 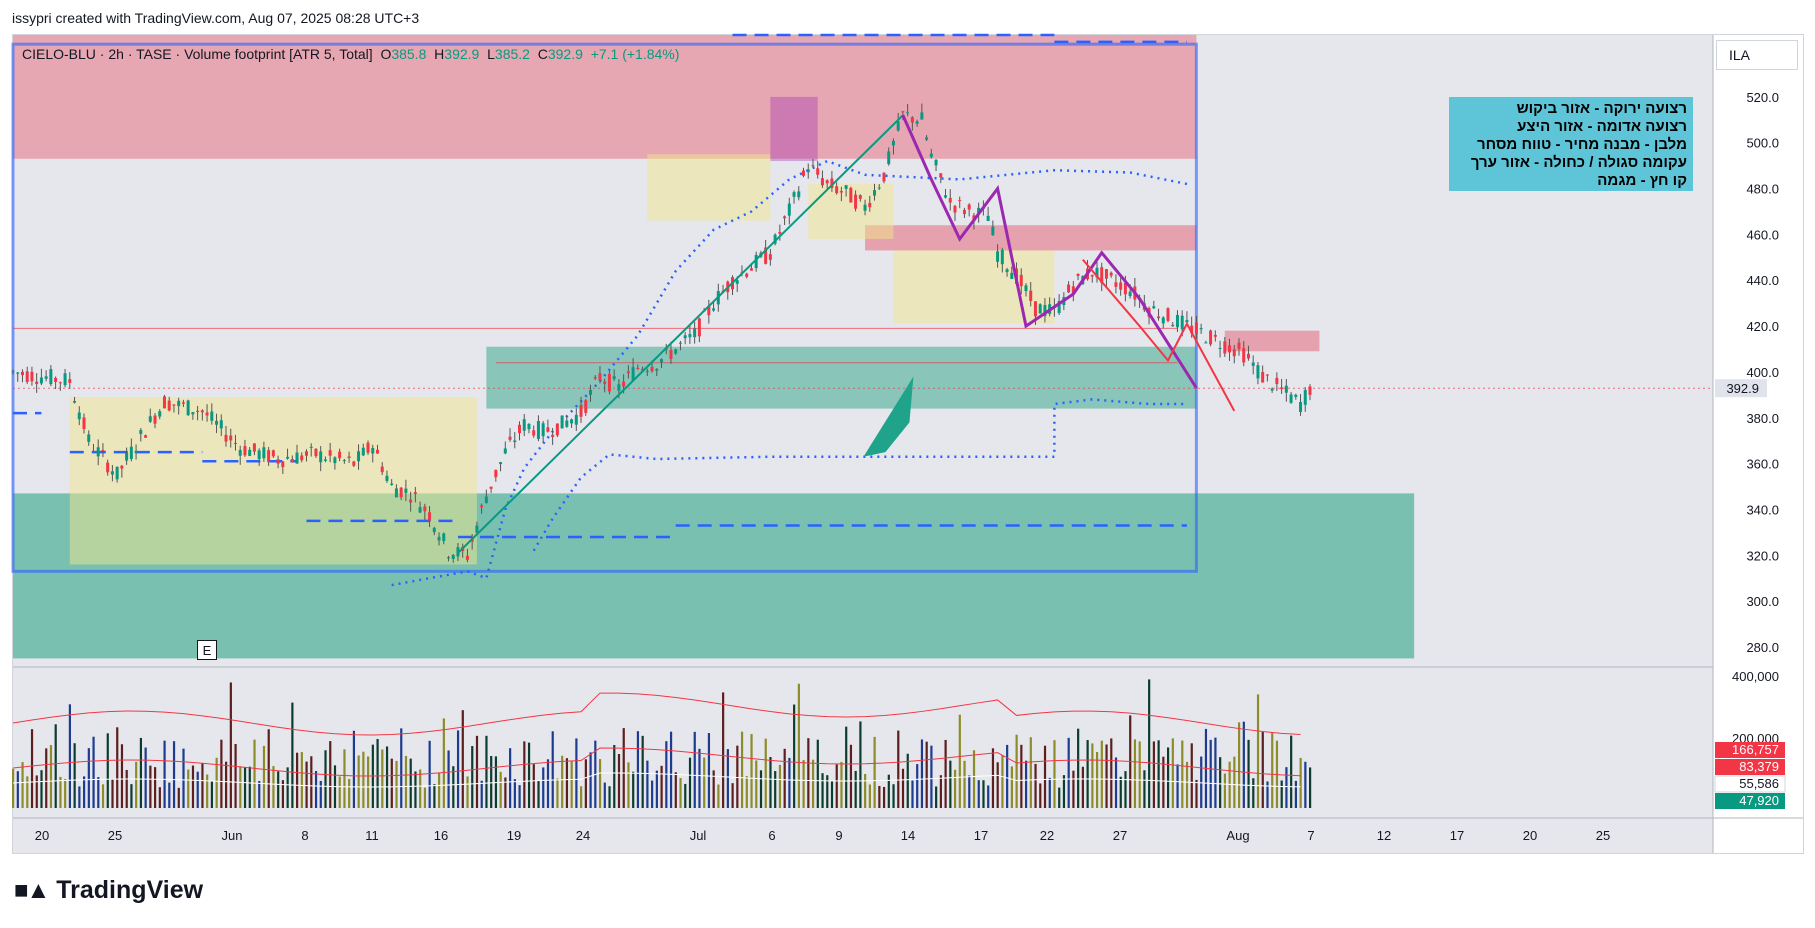 What do you see at coordinates (514, 835) in the screenshot?
I see `time-tick-label: 19` at bounding box center [514, 835].